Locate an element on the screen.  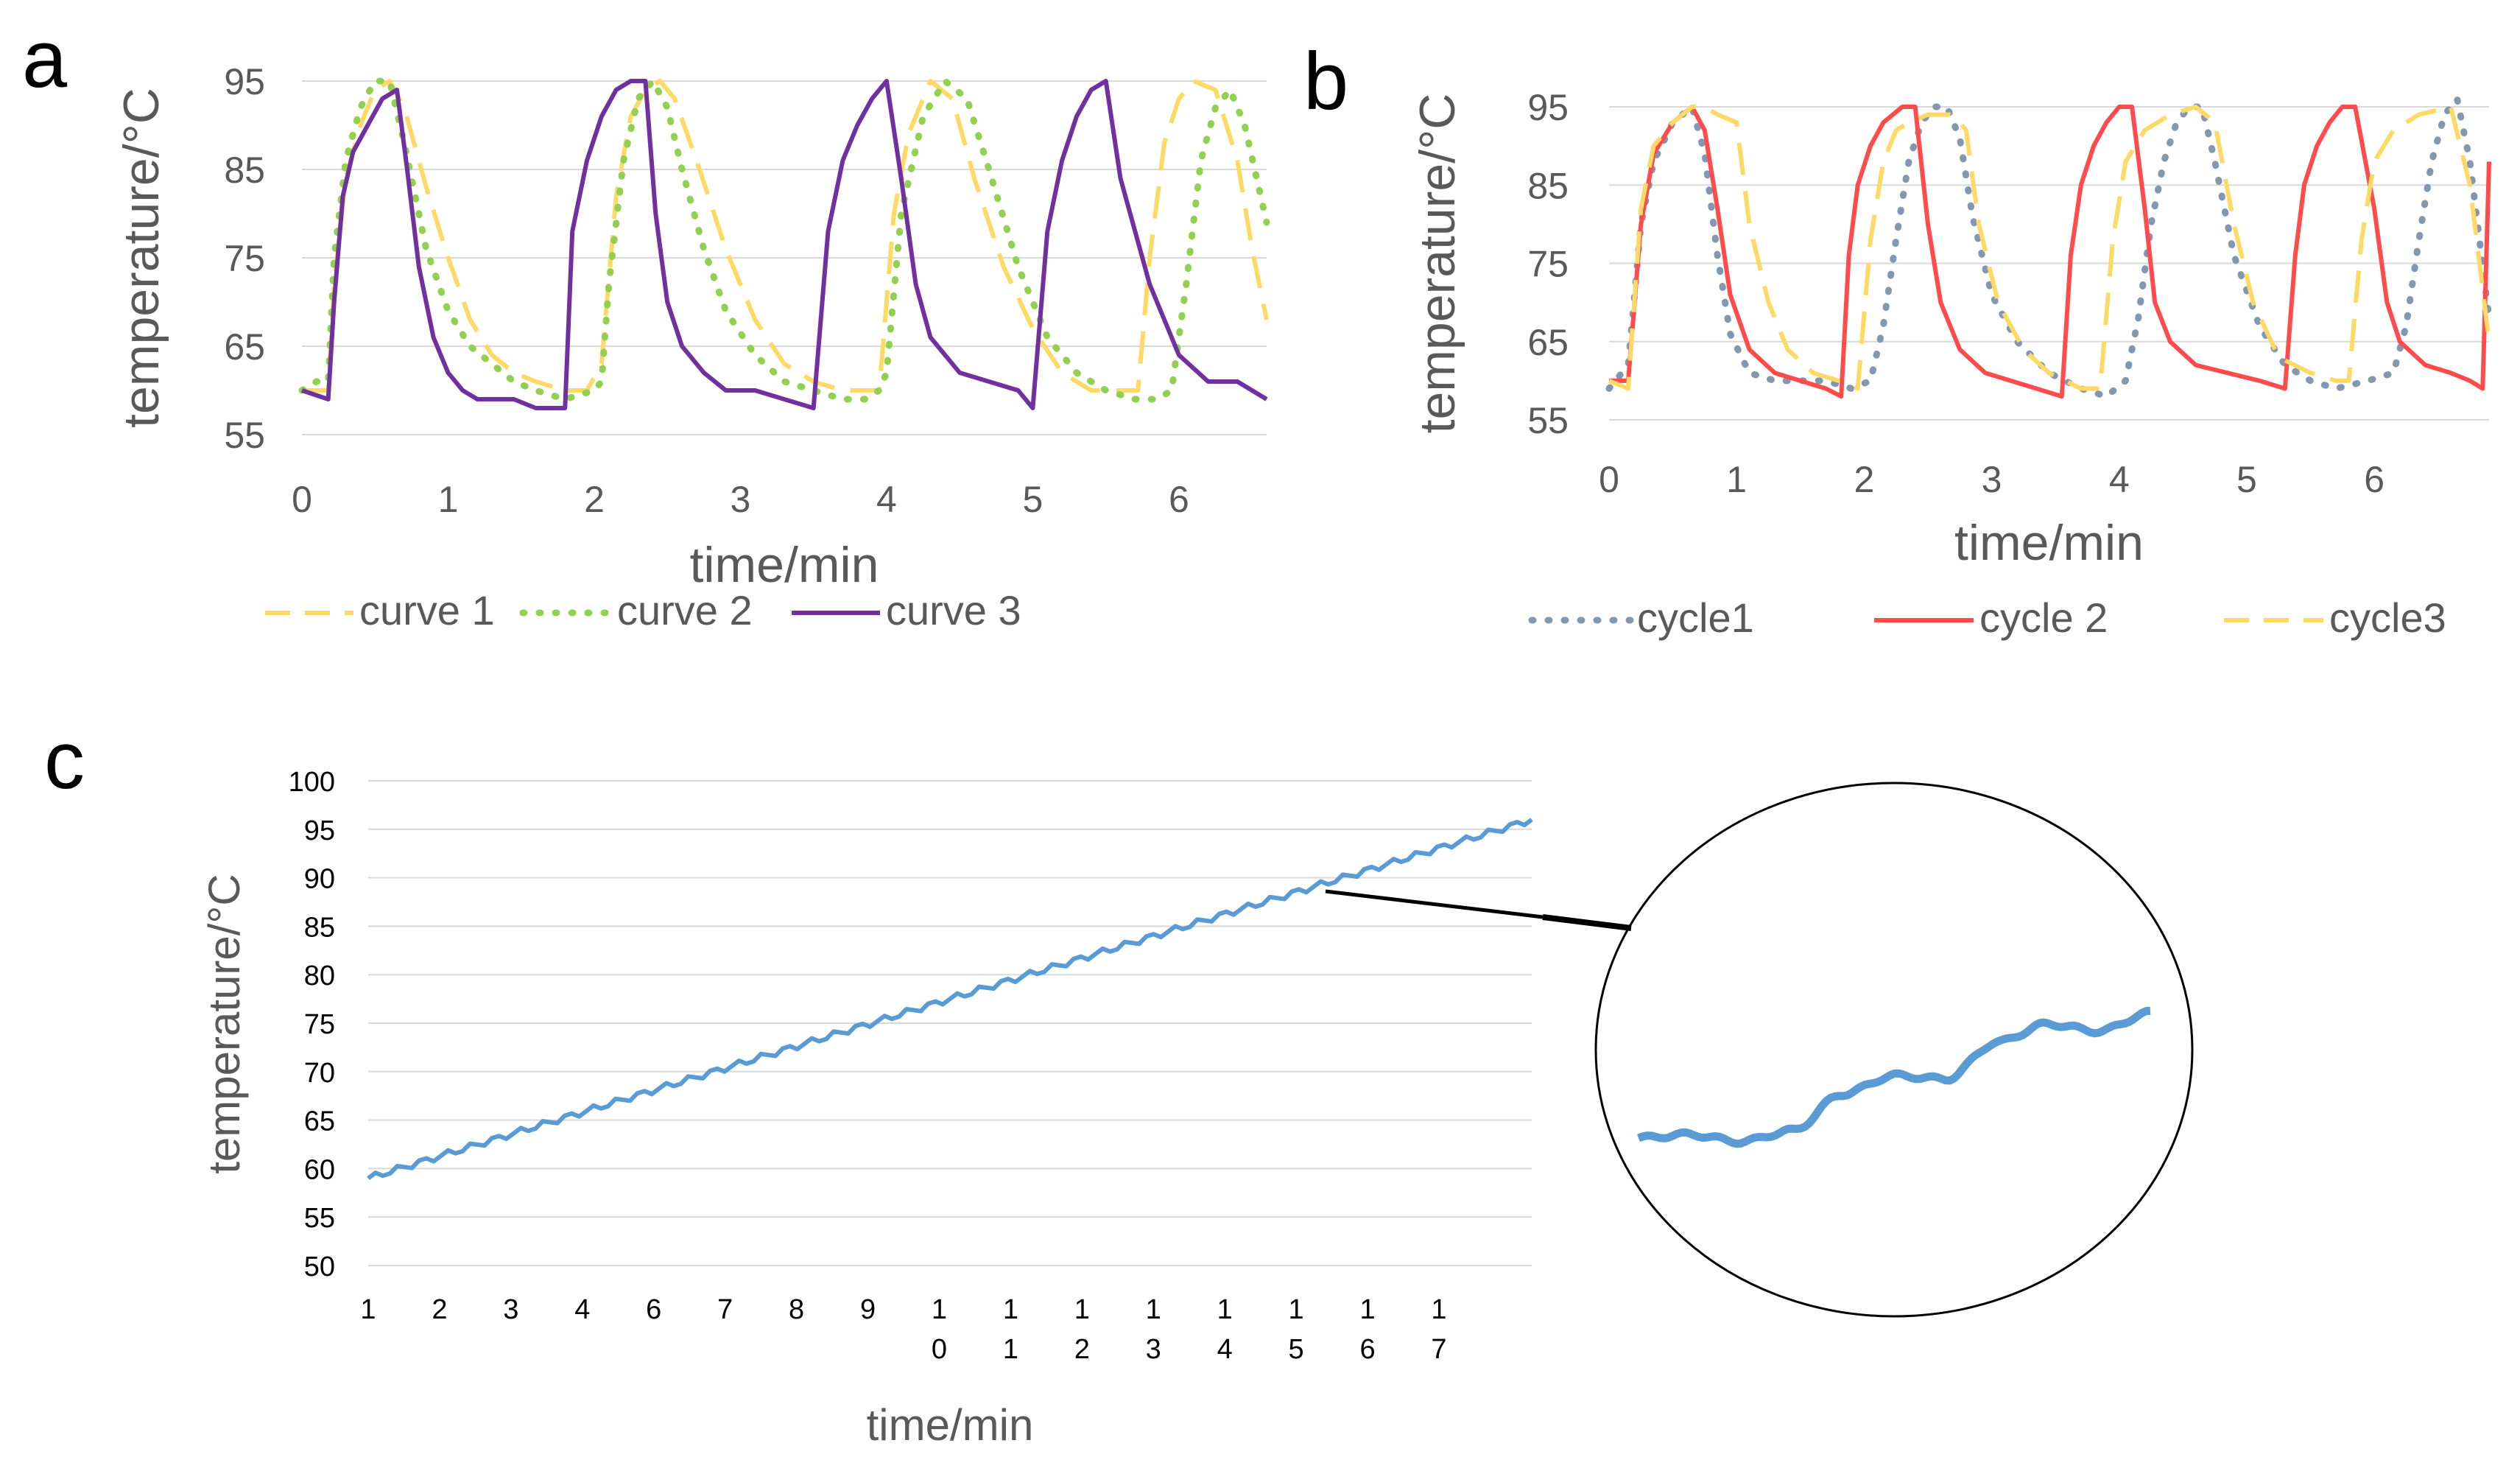
x-tick-label-c-8-0: 1 is located at coordinates (939, 1309).